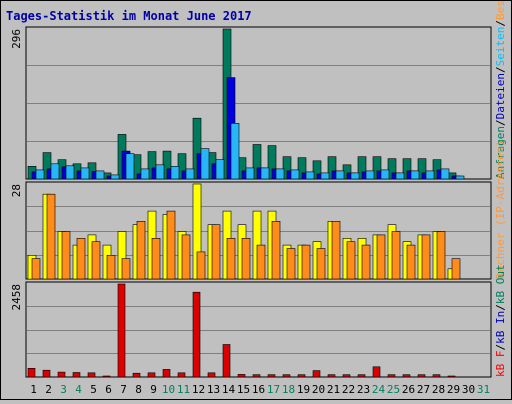 This screenshot has height=404, width=512. What do you see at coordinates (500, 47) in the screenshot?
I see `legend-item: Seiten` at bounding box center [500, 47].